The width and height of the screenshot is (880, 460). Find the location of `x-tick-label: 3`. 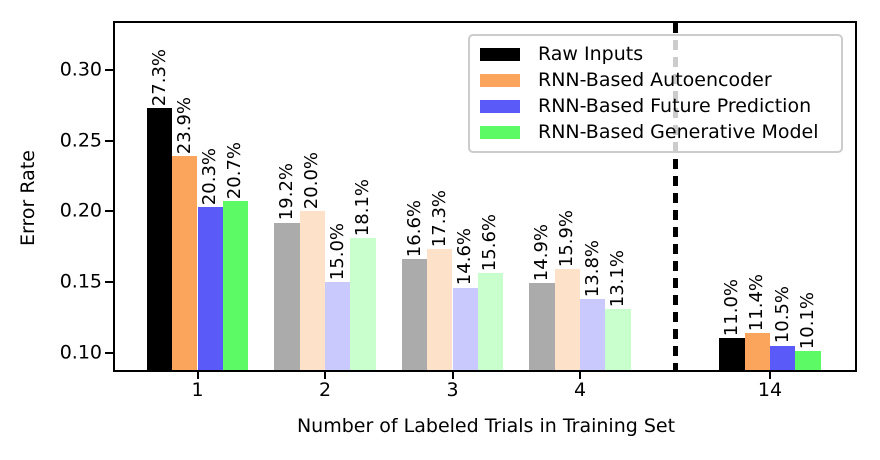

x-tick-label: 3 is located at coordinates (452, 390).